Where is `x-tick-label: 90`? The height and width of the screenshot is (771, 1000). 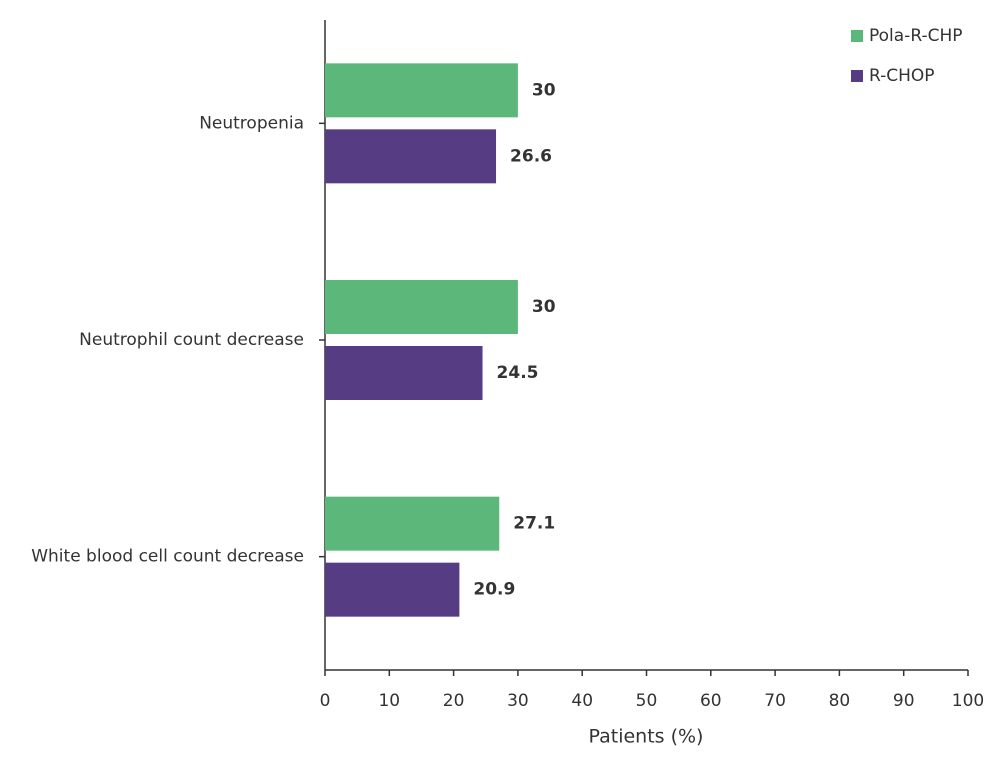
x-tick-label: 90 is located at coordinates (904, 701).